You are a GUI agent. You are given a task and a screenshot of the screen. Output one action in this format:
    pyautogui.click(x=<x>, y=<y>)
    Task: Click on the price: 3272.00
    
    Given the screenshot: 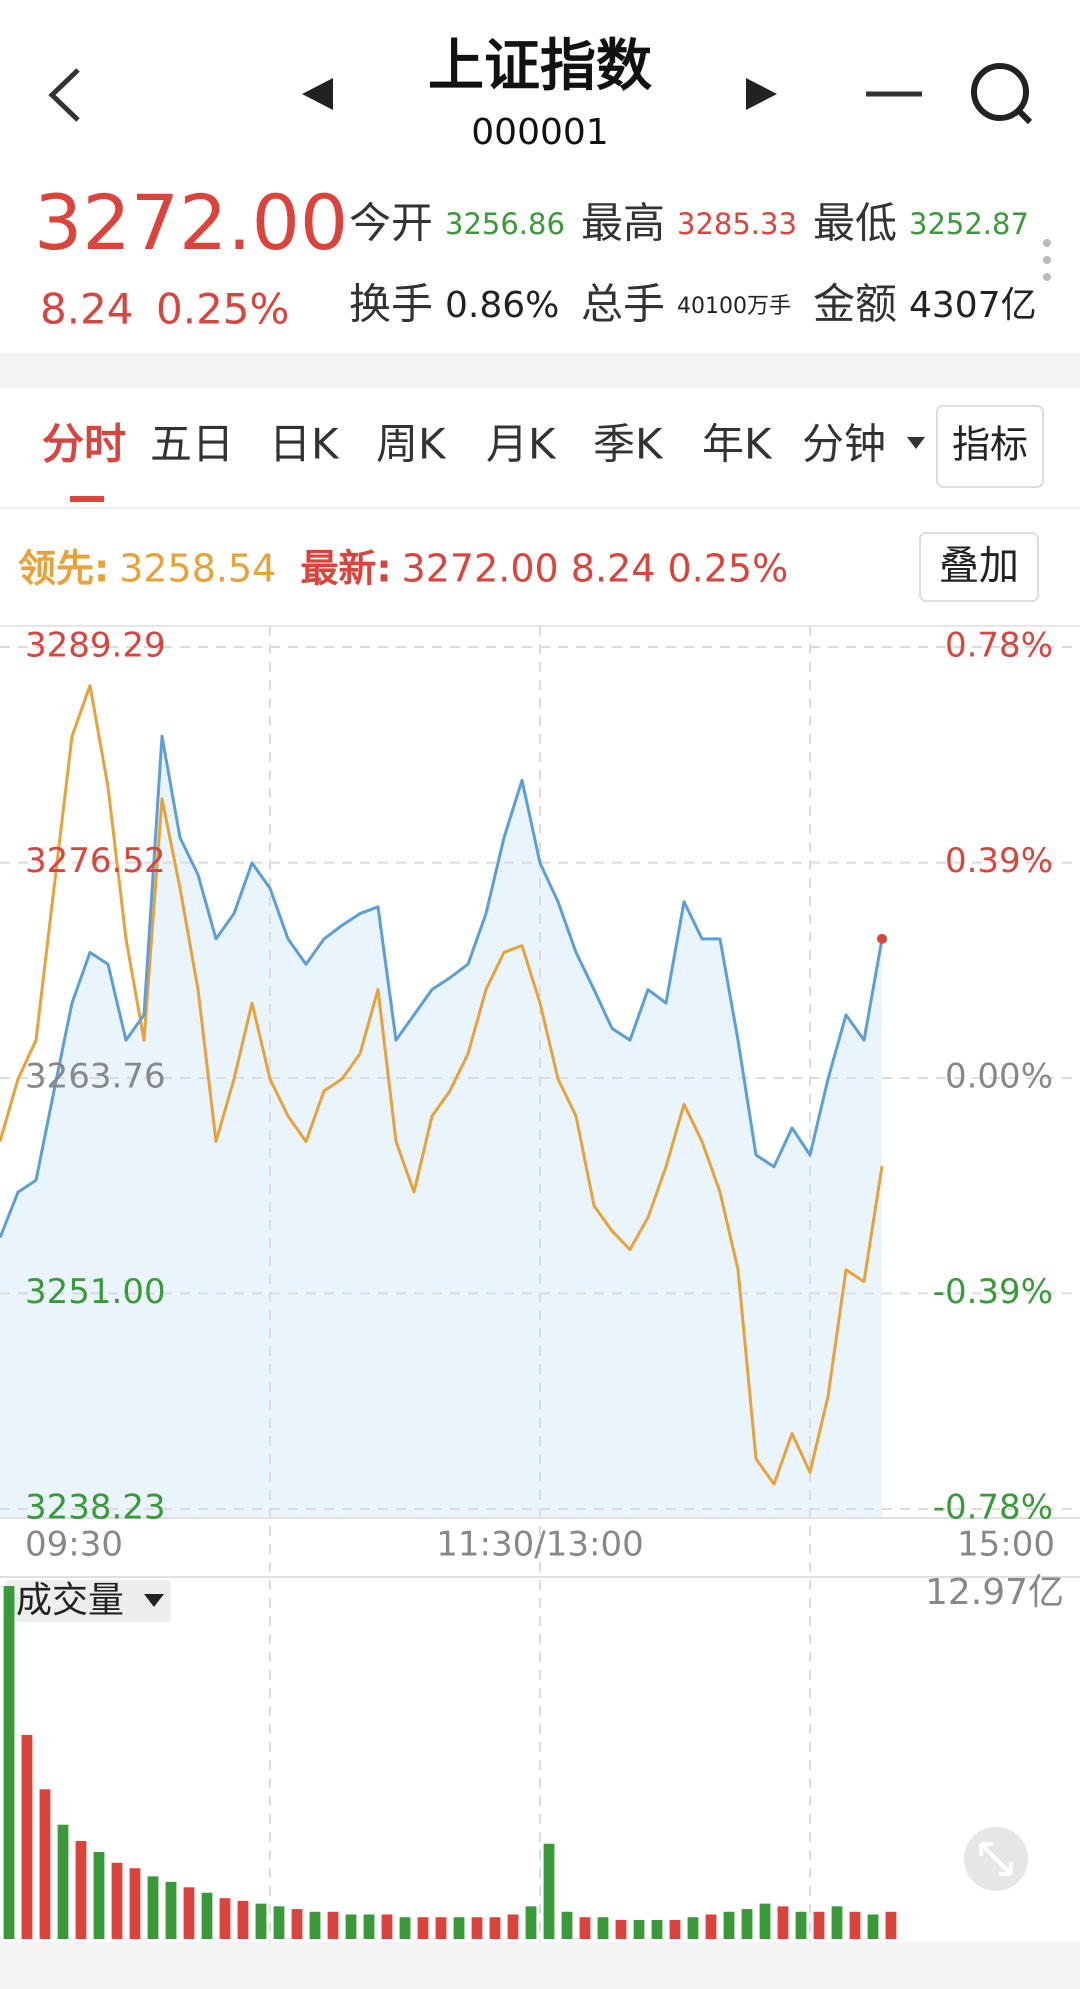 What is the action you would take?
    pyautogui.click(x=191, y=222)
    